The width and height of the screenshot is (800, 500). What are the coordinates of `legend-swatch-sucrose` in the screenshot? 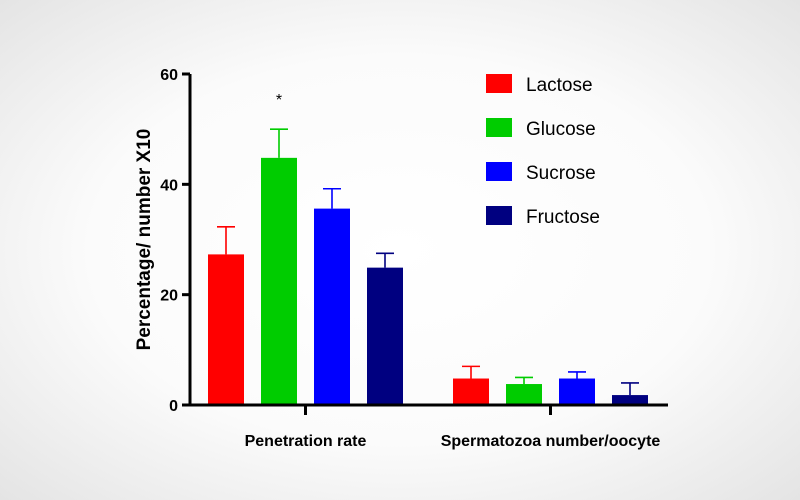 It's located at (499, 171).